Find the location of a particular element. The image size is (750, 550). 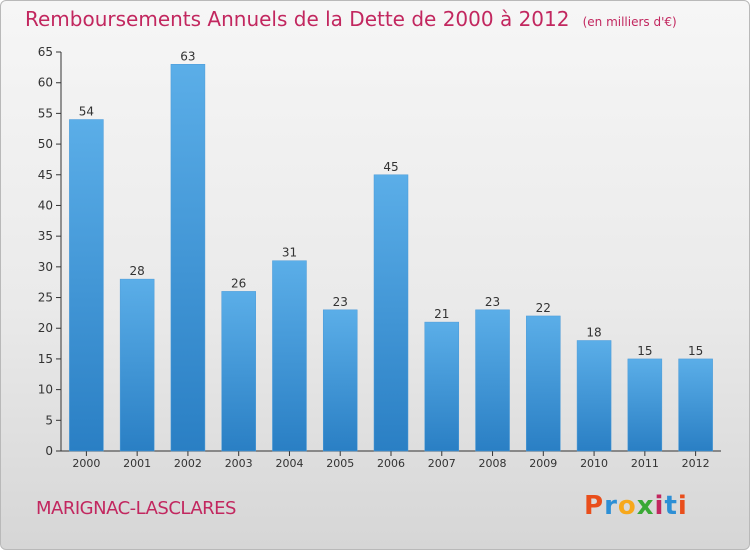

x-tick-label: 2006 is located at coordinates (391, 463).